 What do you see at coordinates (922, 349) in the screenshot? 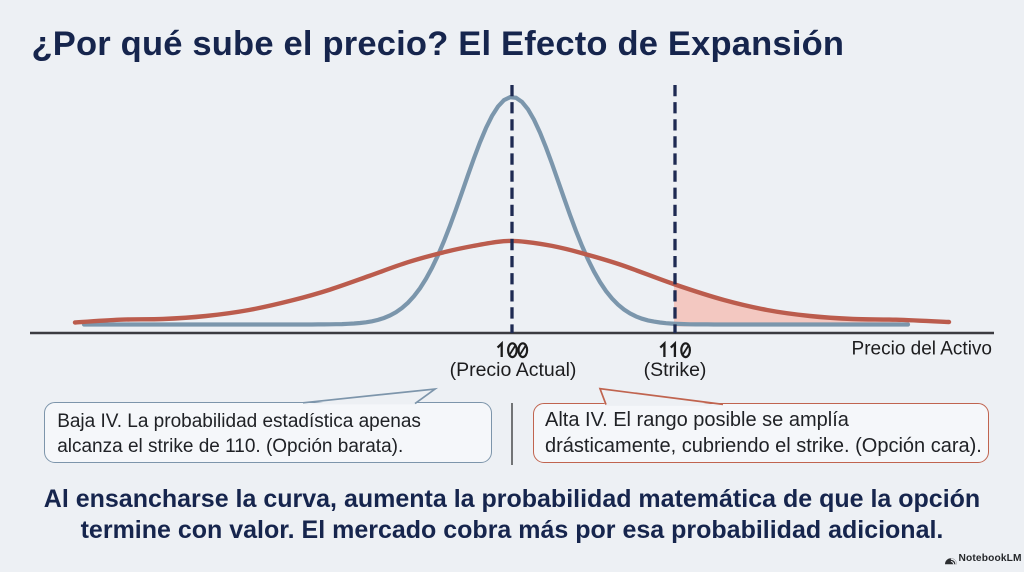
I see `svg-text: Precio del Activo` at bounding box center [922, 349].